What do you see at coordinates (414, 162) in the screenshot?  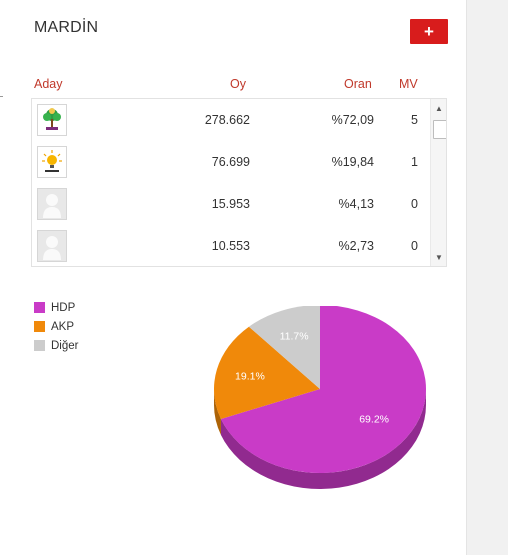 I see `mv-value: 1` at bounding box center [414, 162].